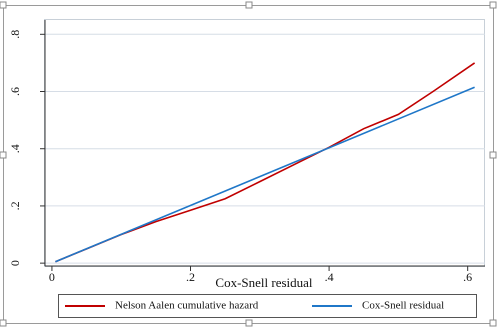 The image size is (500, 327). Describe the element at coordinates (267, 306) in the screenshot. I see `legend-box` at that location.